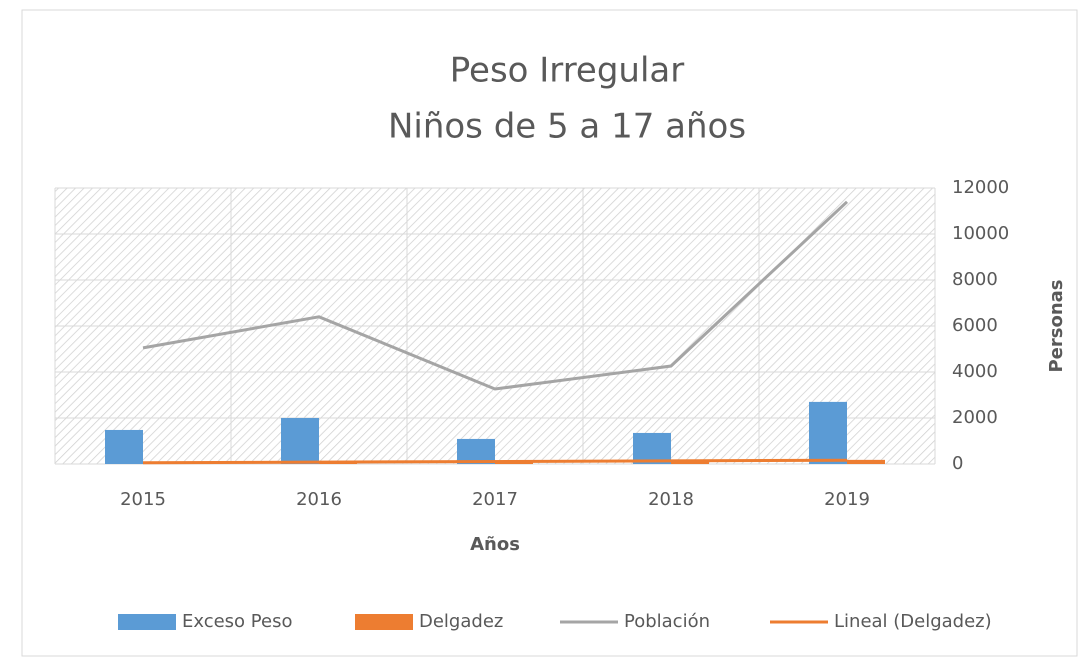 The height and width of the screenshot is (657, 1089). I want to click on trendline, so click(495, 461).